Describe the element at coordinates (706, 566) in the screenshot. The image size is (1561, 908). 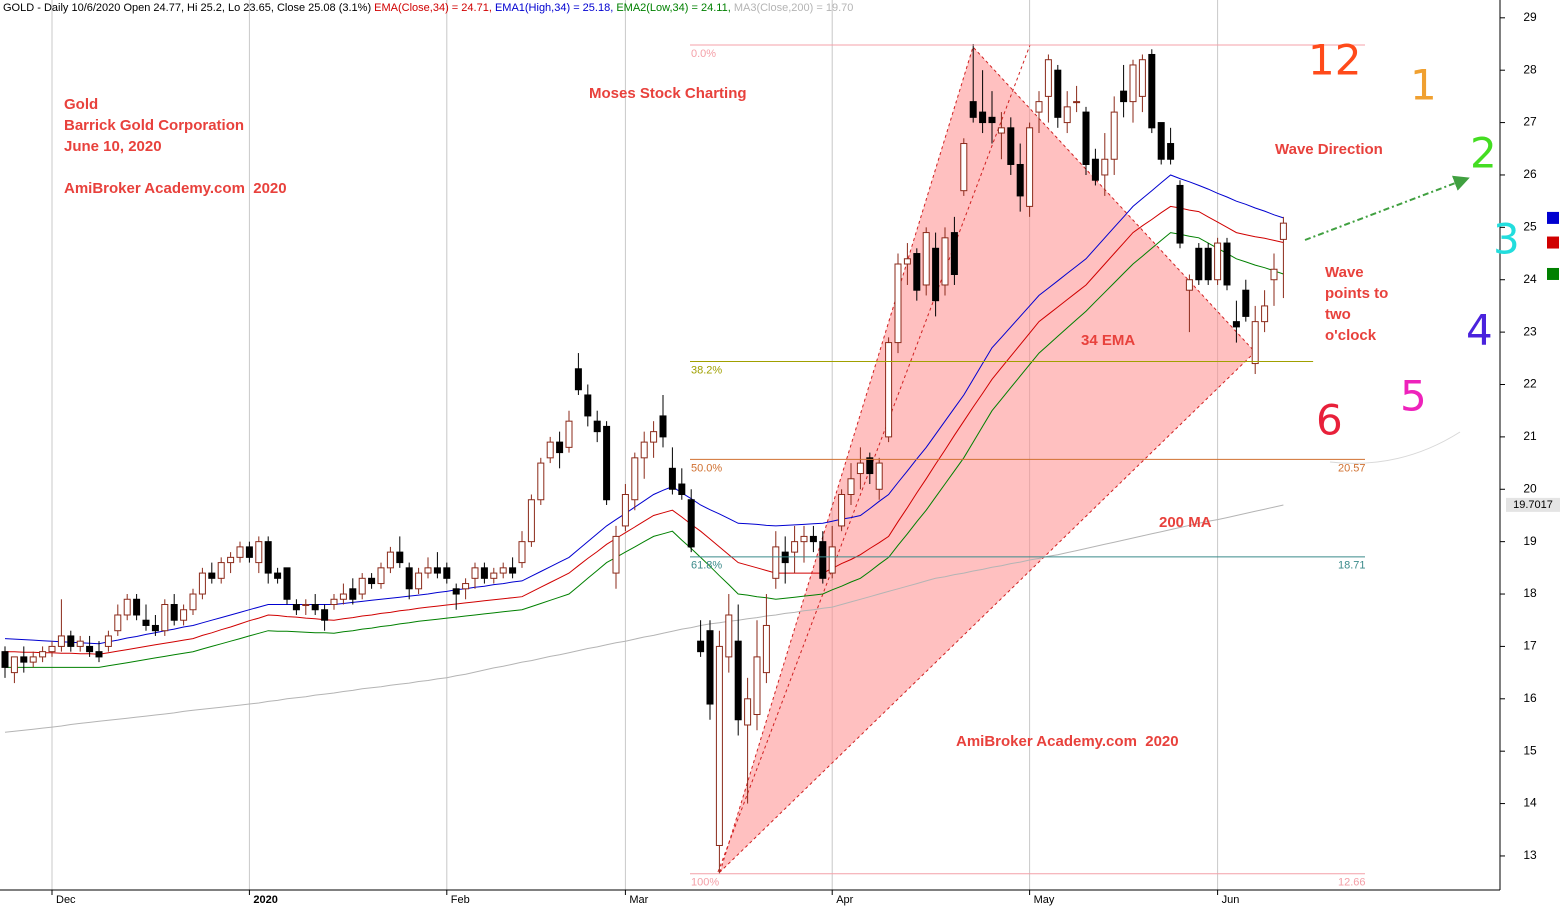
I see `fib-label: 61.8%` at that location.